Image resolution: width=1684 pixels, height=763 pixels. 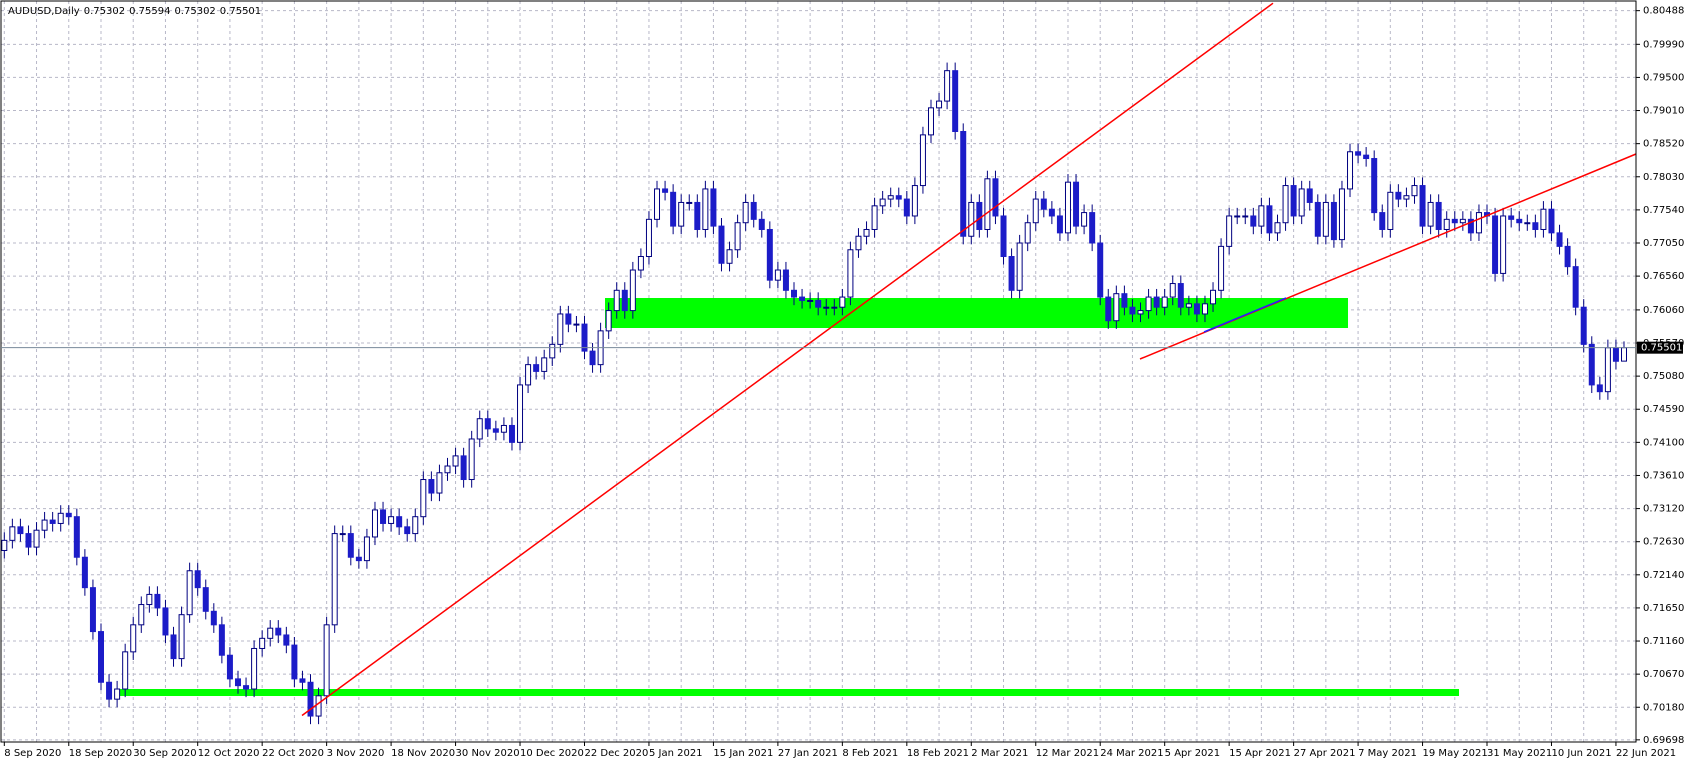 What do you see at coordinates (1455, 753) in the screenshot?
I see `x-tick-label: 19 May 2021` at bounding box center [1455, 753].